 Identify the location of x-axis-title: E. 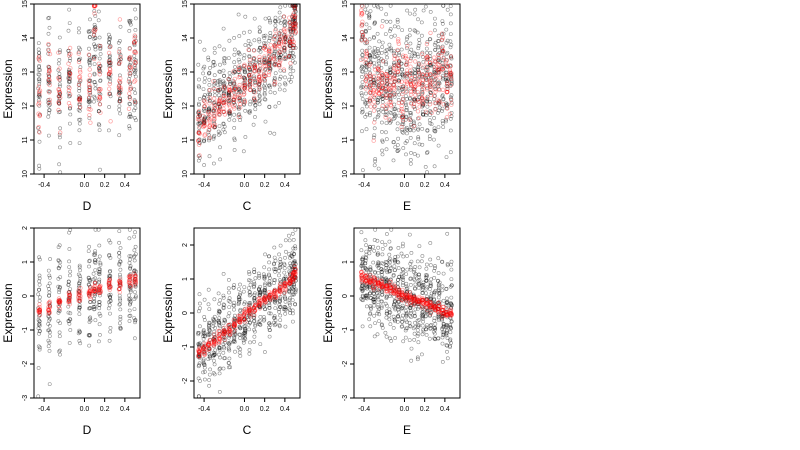
(407, 206).